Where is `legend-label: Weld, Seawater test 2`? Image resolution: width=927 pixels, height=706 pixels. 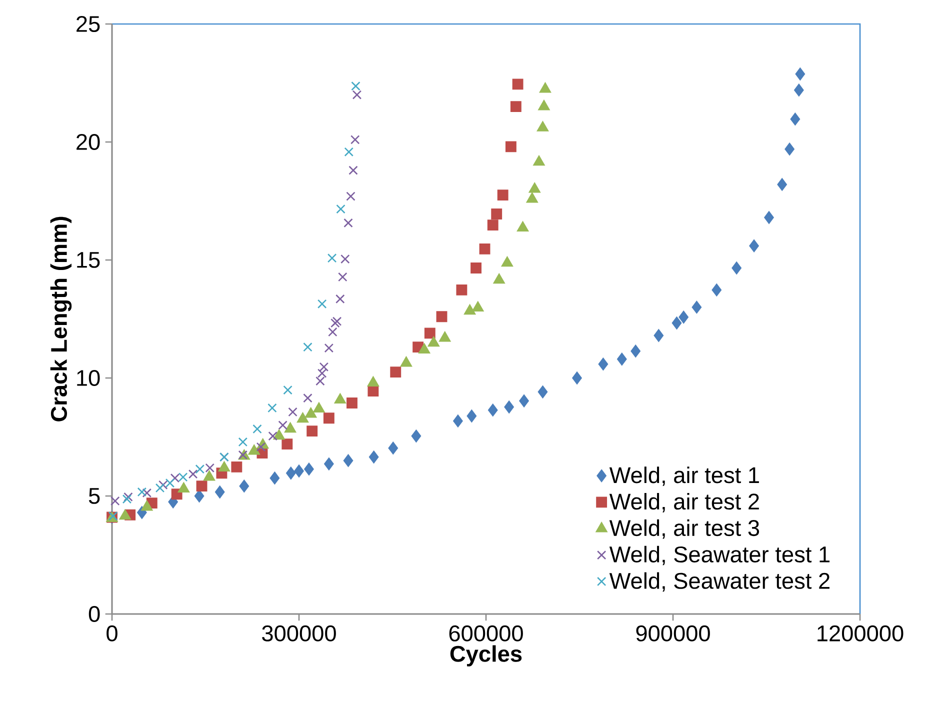
legend-label: Weld, Seawater test 2 is located at coordinates (719, 582).